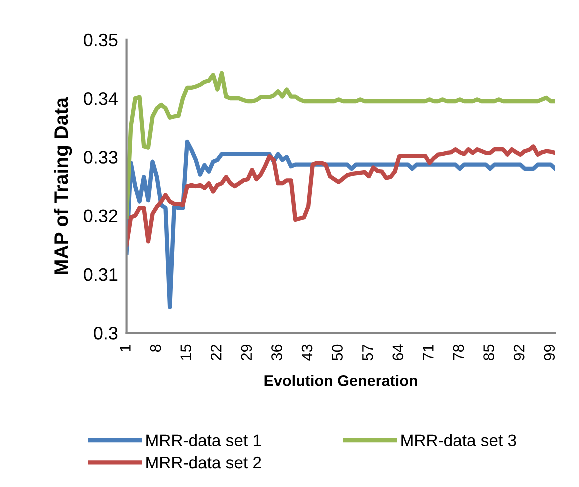 The width and height of the screenshot is (579, 487). What do you see at coordinates (101, 99) in the screenshot?
I see `y-tick-label: 0.34` at bounding box center [101, 99].